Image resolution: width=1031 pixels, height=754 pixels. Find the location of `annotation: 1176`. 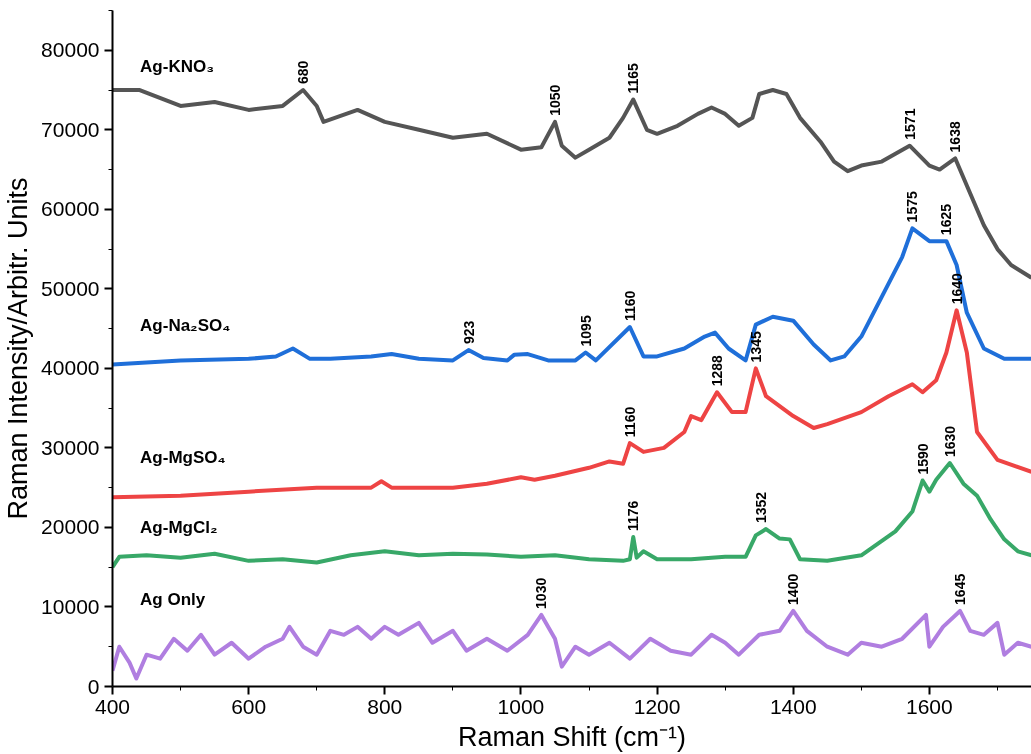

annotation: 1176 is located at coordinates (633, 515).